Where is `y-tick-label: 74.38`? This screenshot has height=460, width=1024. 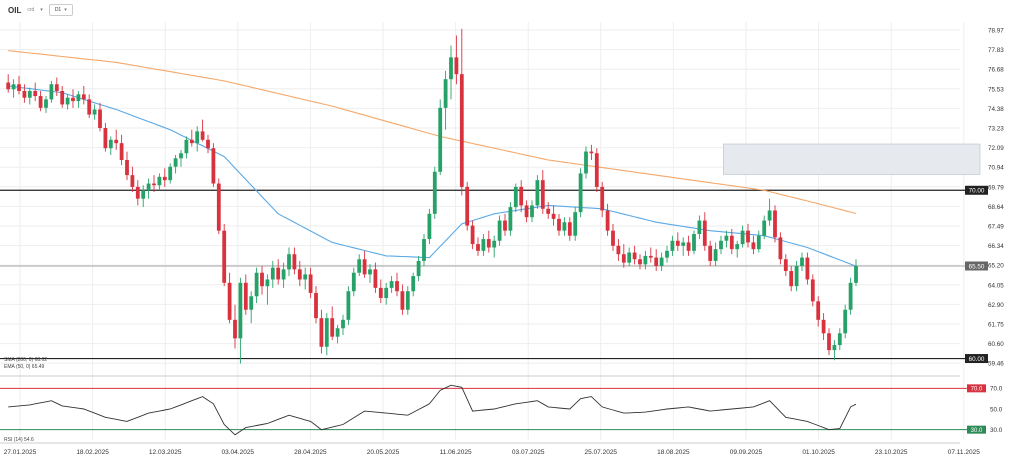 y-tick-label: 74.38 is located at coordinates (996, 109).